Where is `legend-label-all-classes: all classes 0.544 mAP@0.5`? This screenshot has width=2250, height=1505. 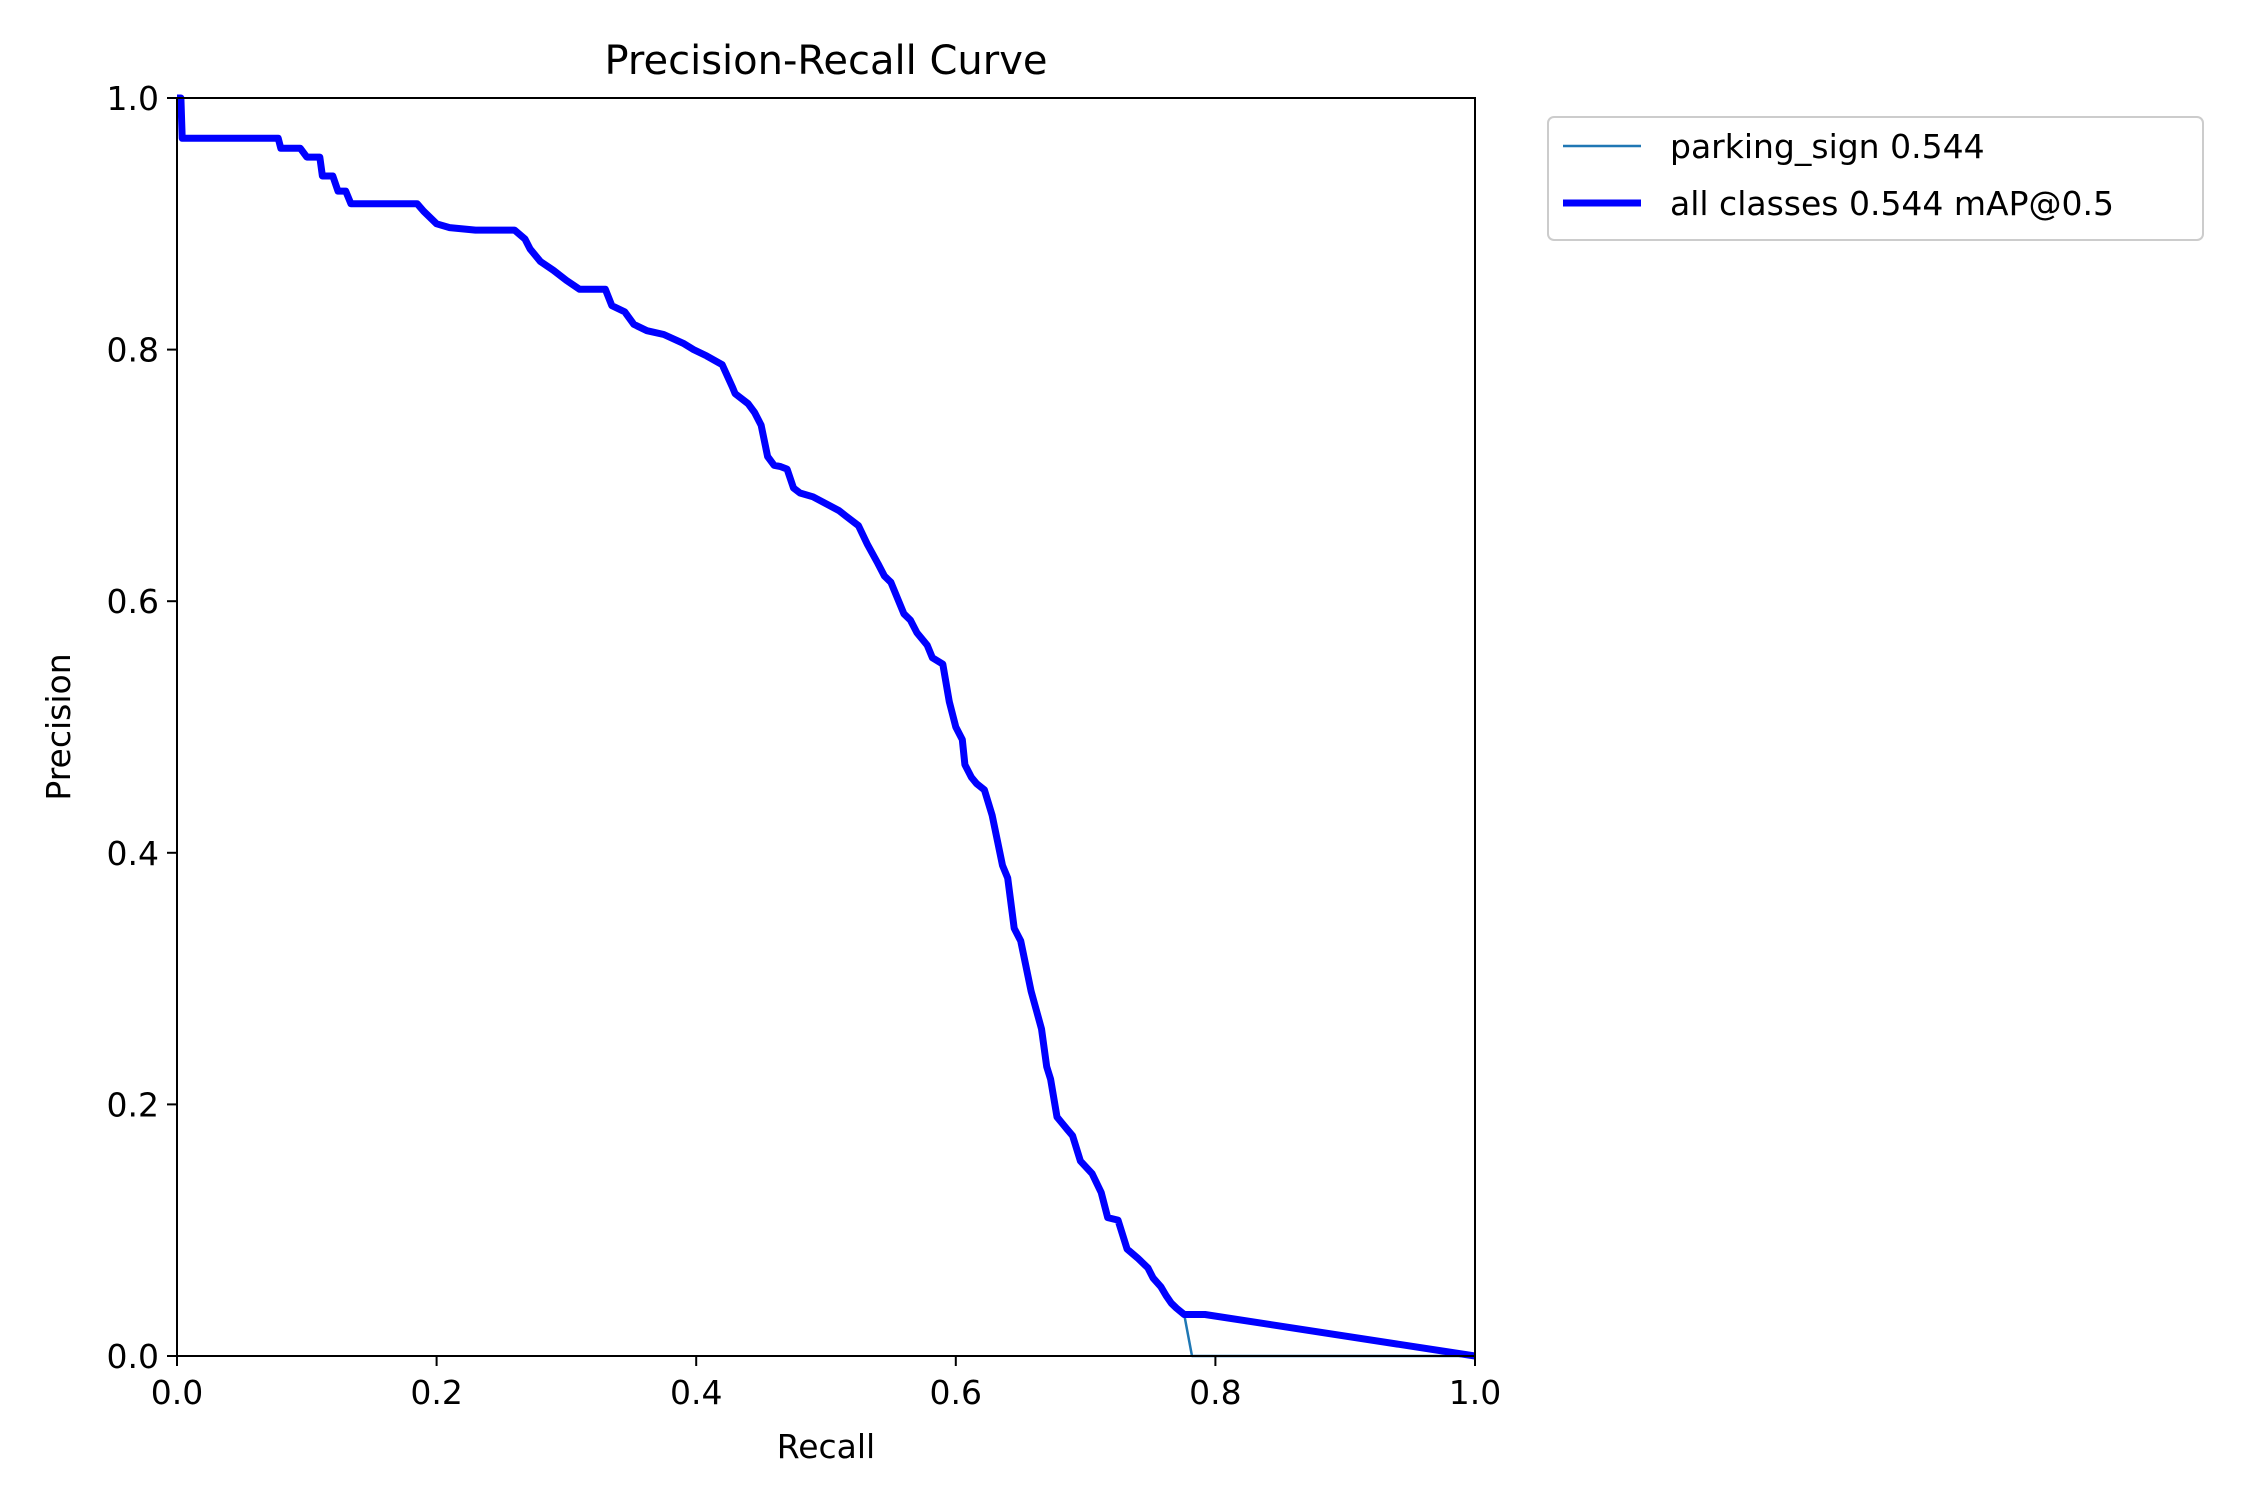 legend-label-all-classes: all classes 0.544 mAP@0.5 is located at coordinates (1892, 203).